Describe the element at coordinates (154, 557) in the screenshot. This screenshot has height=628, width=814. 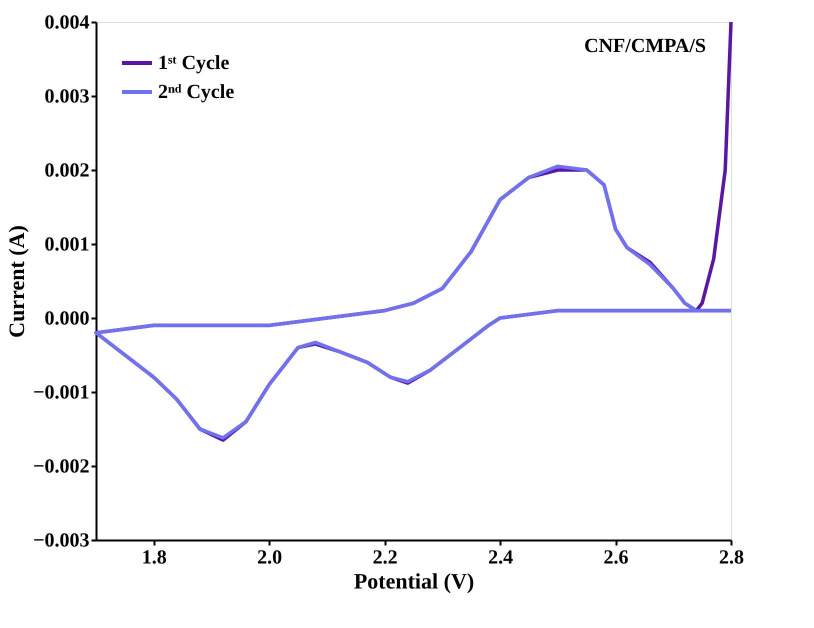
I see `x-tick-label: 1.8` at that location.